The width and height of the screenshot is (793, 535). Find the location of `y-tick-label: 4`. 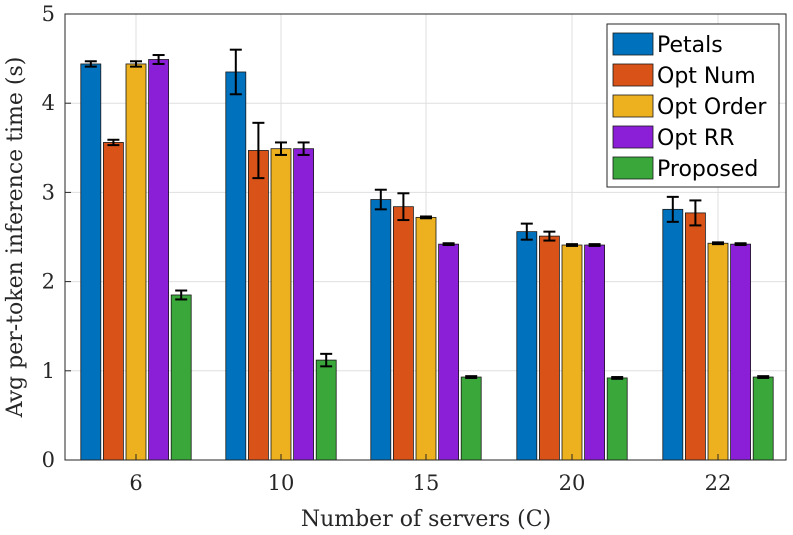

y-tick-label: 4 is located at coordinates (48, 103).